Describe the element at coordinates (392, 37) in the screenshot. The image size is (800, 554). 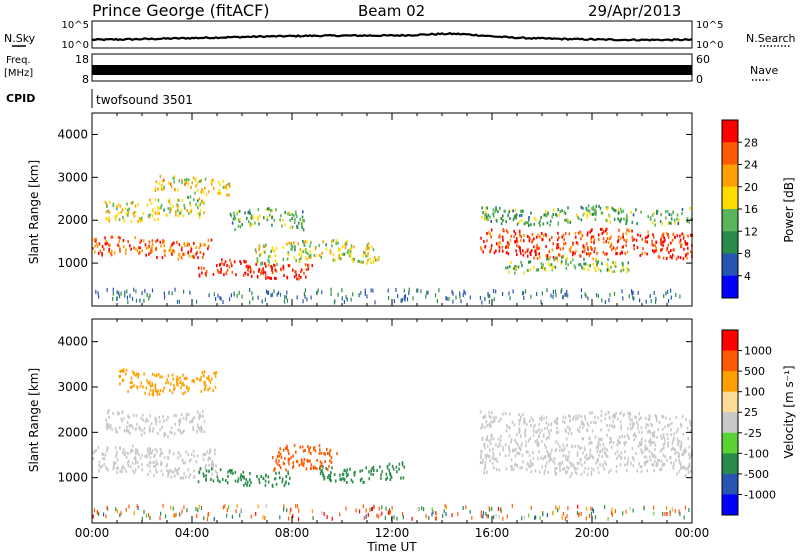
I see `nsky-trace` at that location.